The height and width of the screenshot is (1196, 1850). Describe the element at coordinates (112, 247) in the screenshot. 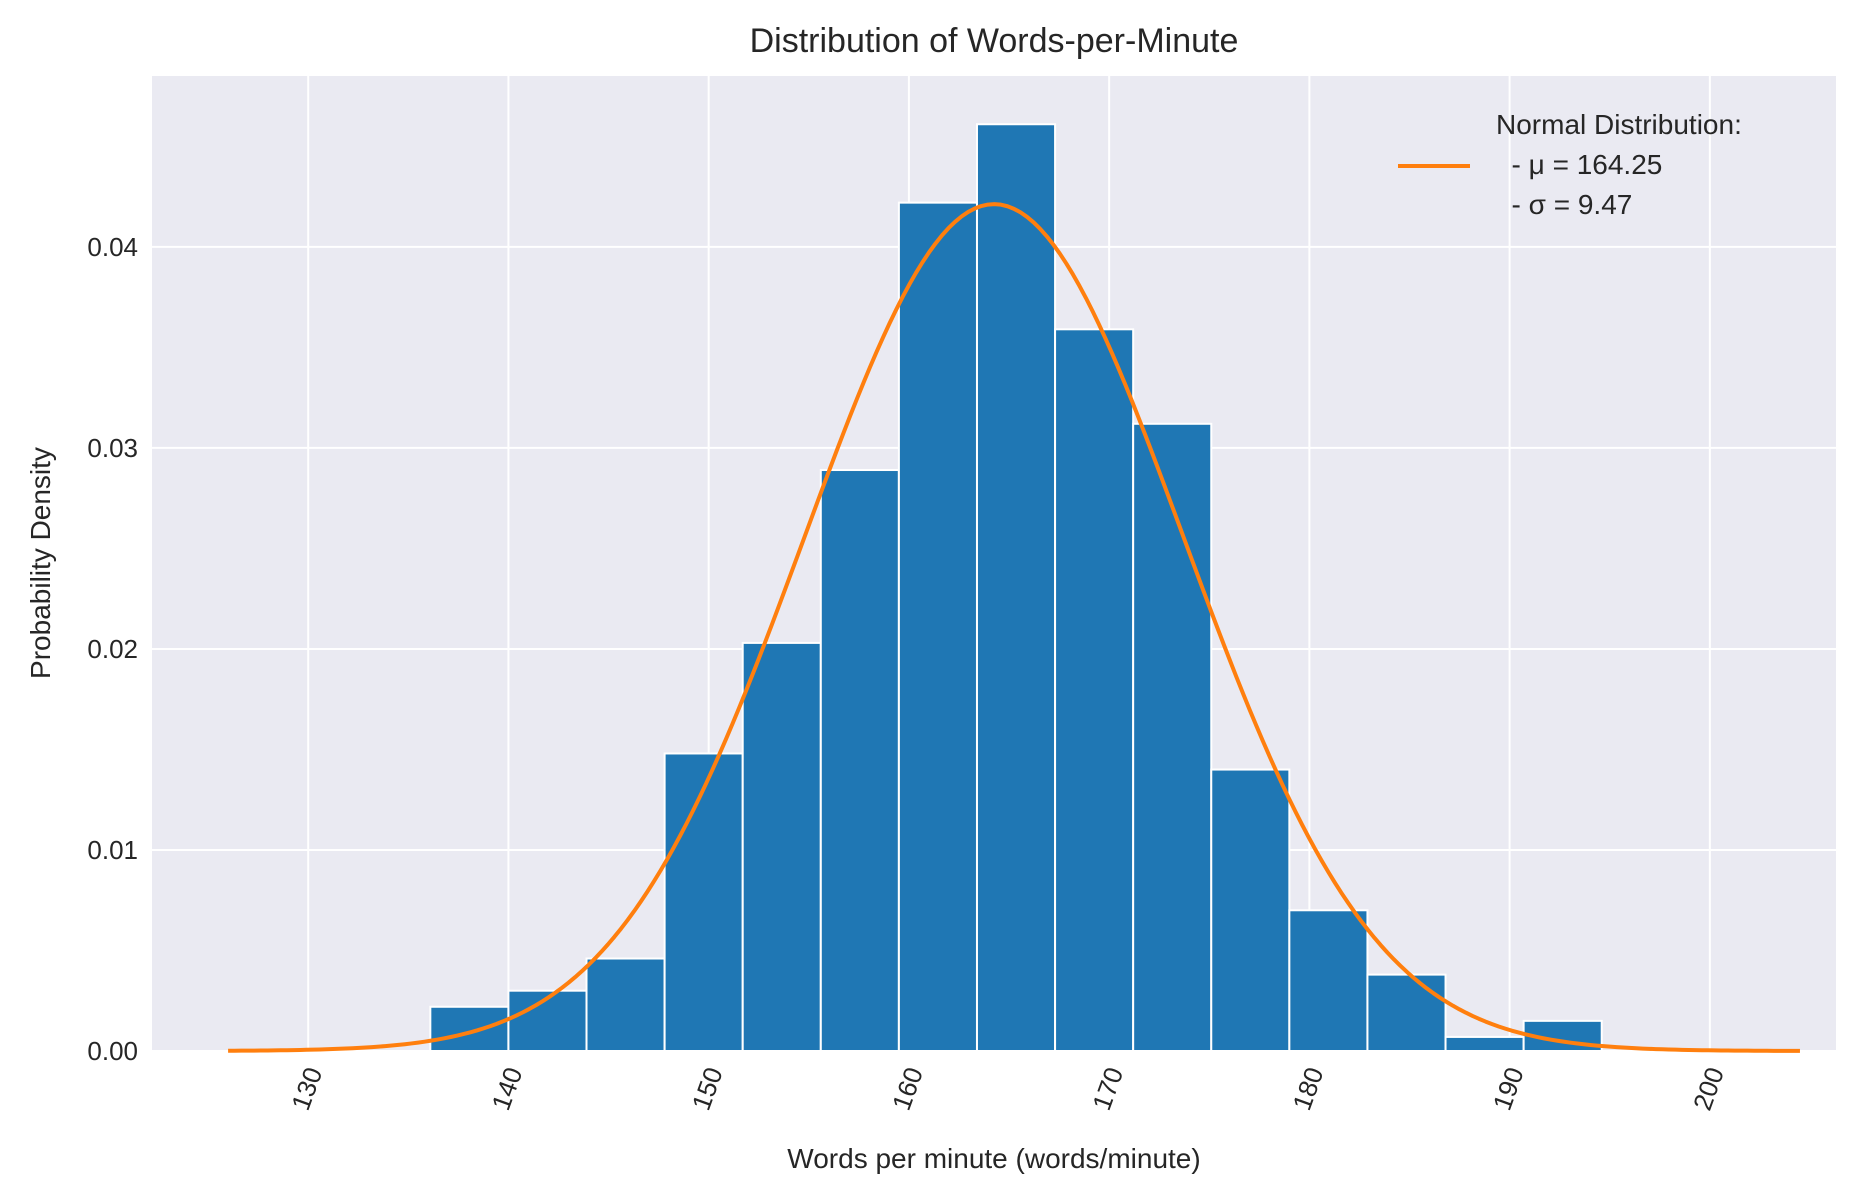

I see `y-tick-label: 0.04` at that location.